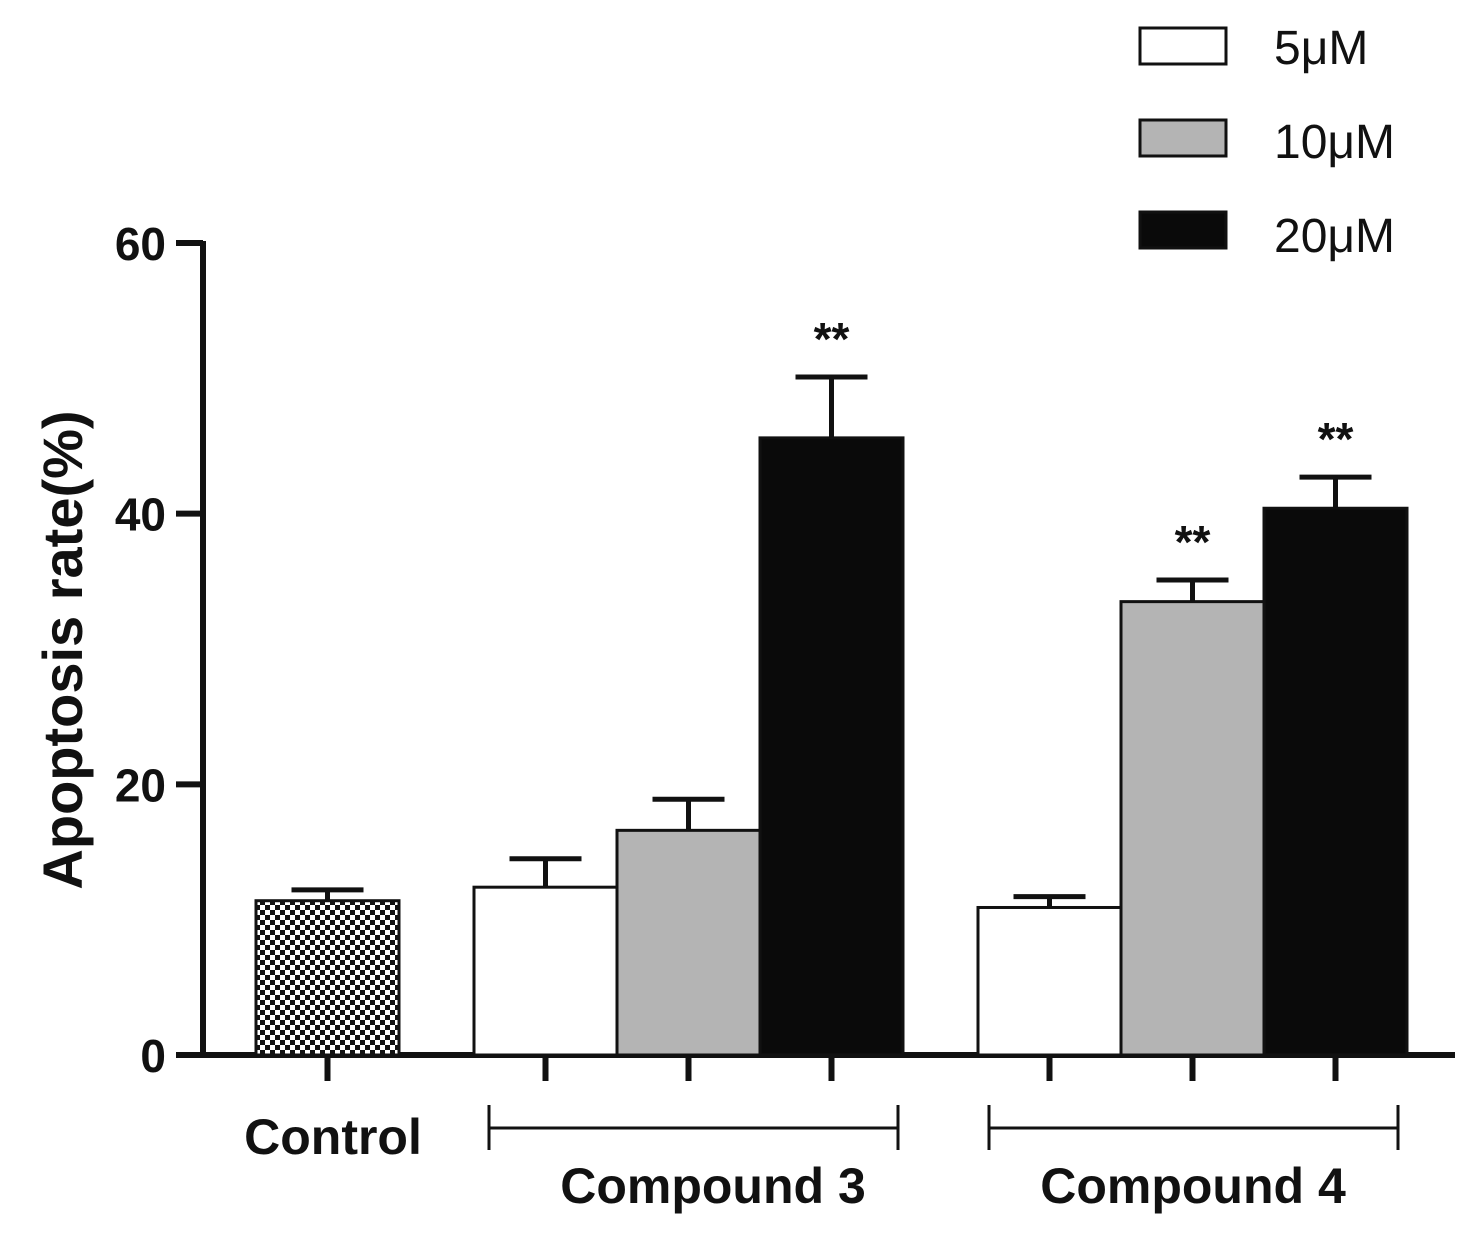 The width and height of the screenshot is (1479, 1244). I want to click on group-label-compound-3: Compound 3, so click(713, 1186).